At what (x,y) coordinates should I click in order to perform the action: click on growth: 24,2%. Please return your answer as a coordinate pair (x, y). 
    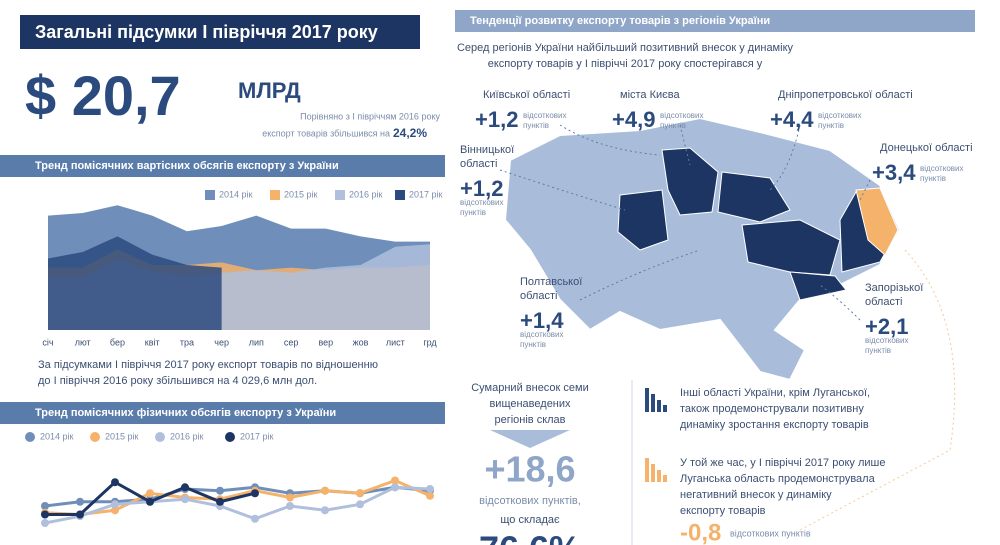
    Looking at the image, I should click on (410, 133).